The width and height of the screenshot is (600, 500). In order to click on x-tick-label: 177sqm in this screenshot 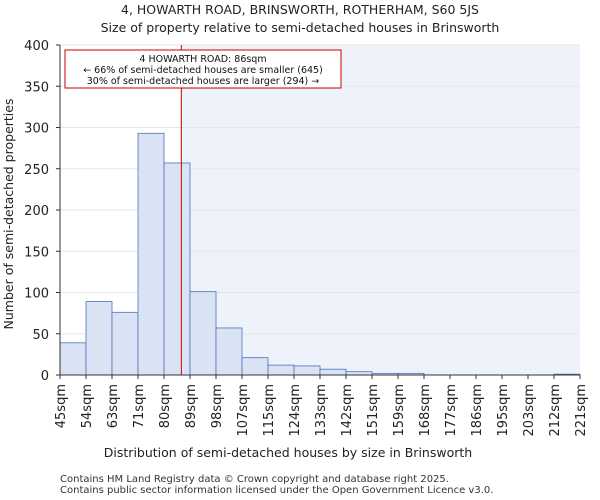, I will do `click(451, 410)`.